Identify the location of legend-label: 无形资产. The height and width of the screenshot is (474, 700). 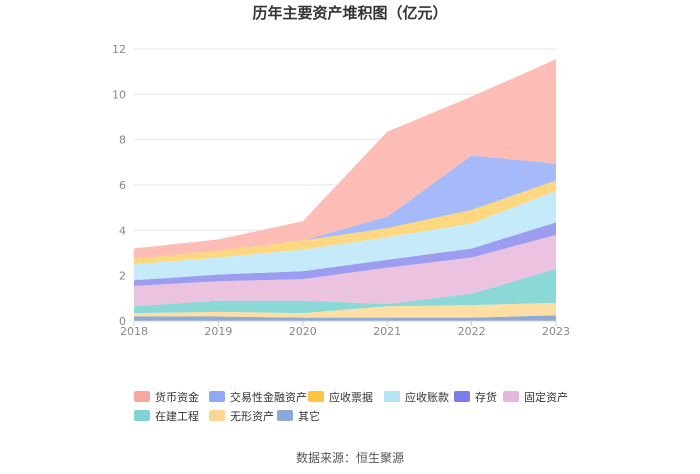
(252, 416).